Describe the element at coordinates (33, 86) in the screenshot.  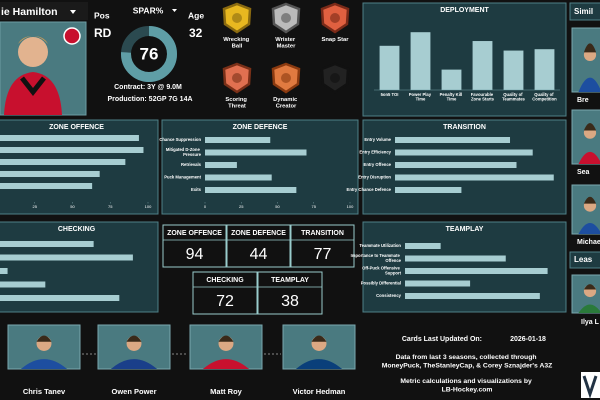
I see `photo-collar` at that location.